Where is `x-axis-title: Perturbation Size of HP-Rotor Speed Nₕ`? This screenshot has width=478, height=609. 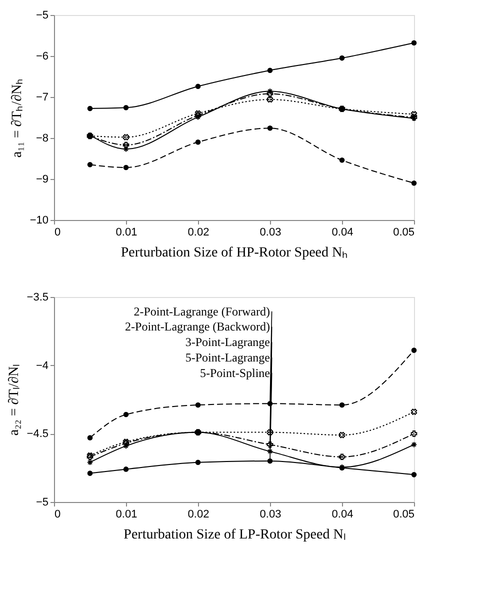 x-axis-title: Perturbation Size of HP-Rotor Speed Nₕ is located at coordinates (234, 253).